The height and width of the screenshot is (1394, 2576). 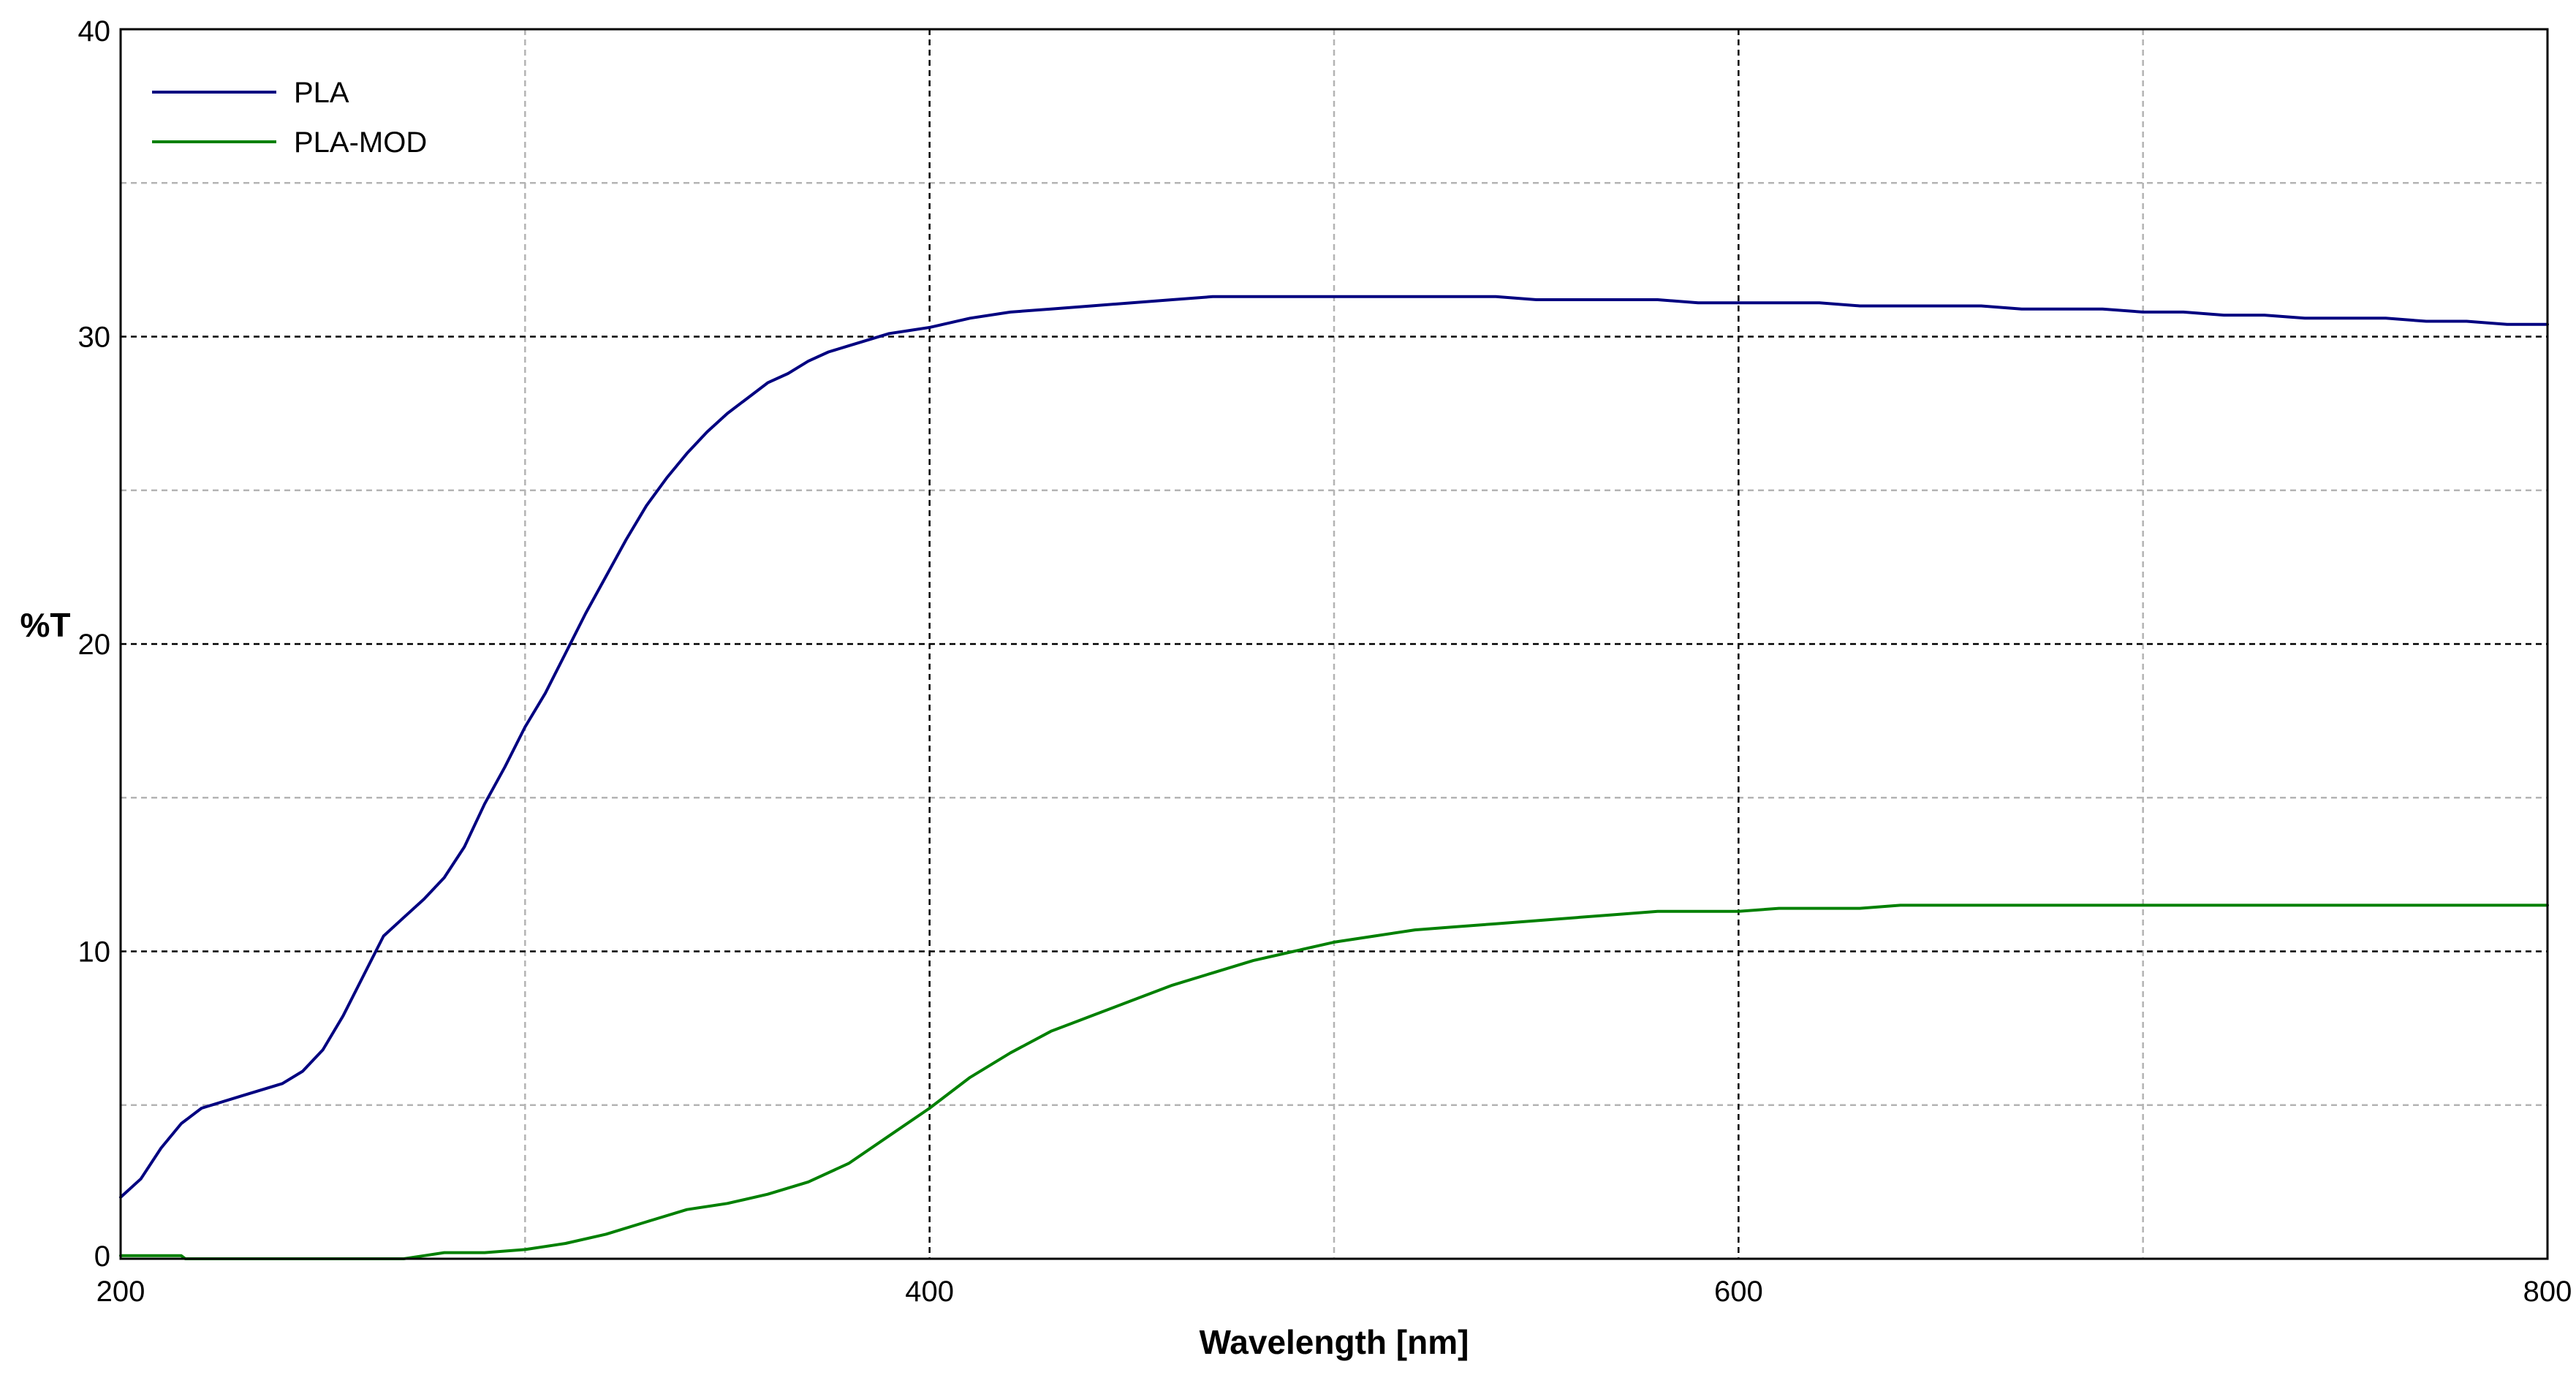 I want to click on y-axis-tick-labels: 0 10 20 30 40, so click(x=94, y=644).